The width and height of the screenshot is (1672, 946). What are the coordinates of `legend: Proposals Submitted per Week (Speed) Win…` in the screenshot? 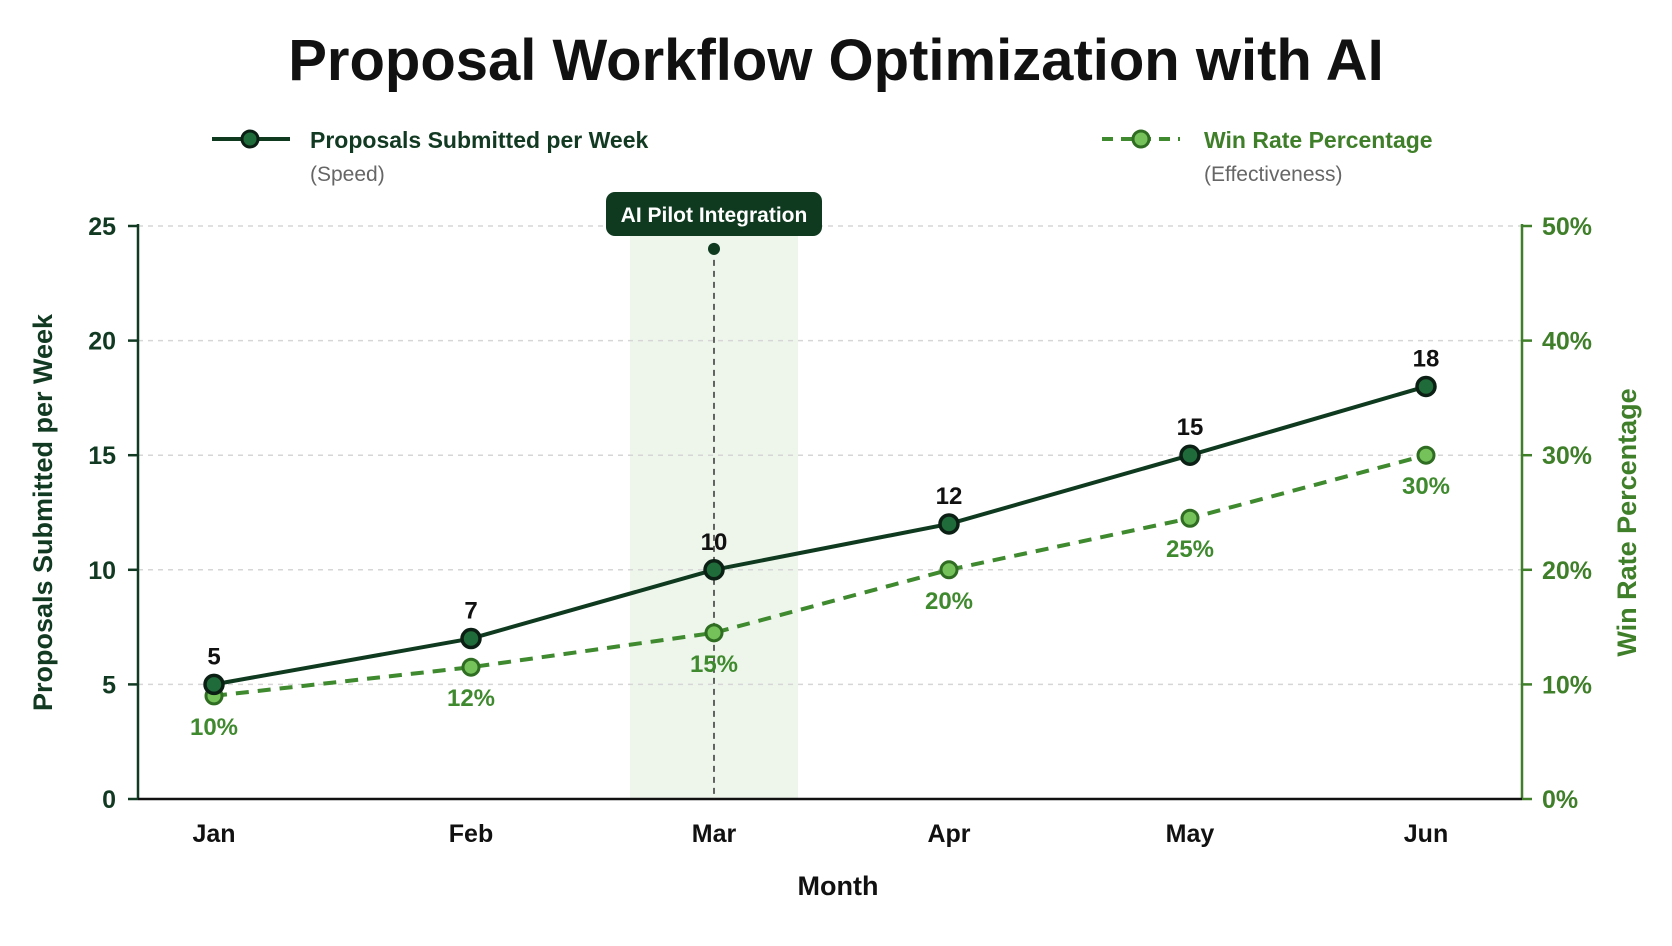 It's located at (822, 156).